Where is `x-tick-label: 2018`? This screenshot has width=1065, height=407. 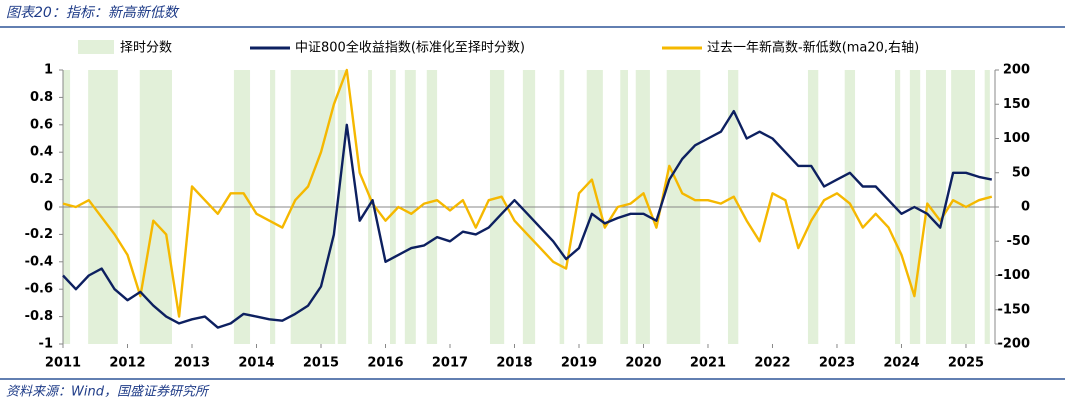 x-tick-label: 2018 is located at coordinates (514, 363).